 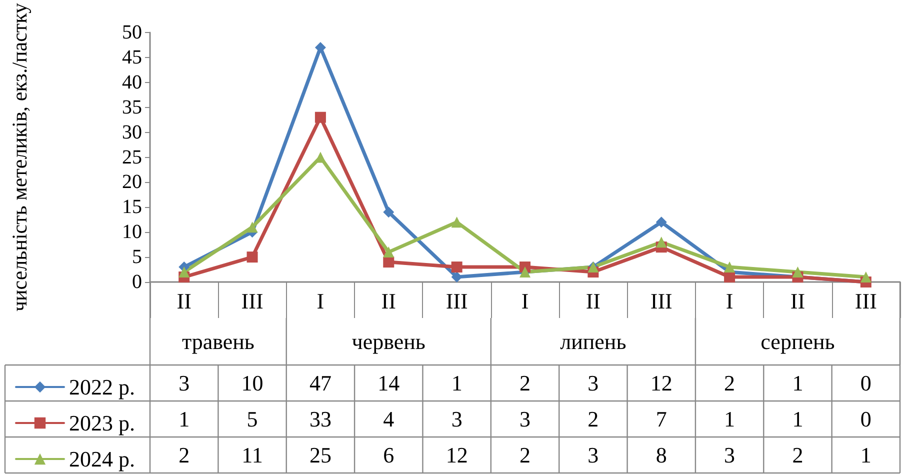 What do you see at coordinates (132, 232) in the screenshot?
I see `y-tick-label: 10` at bounding box center [132, 232].